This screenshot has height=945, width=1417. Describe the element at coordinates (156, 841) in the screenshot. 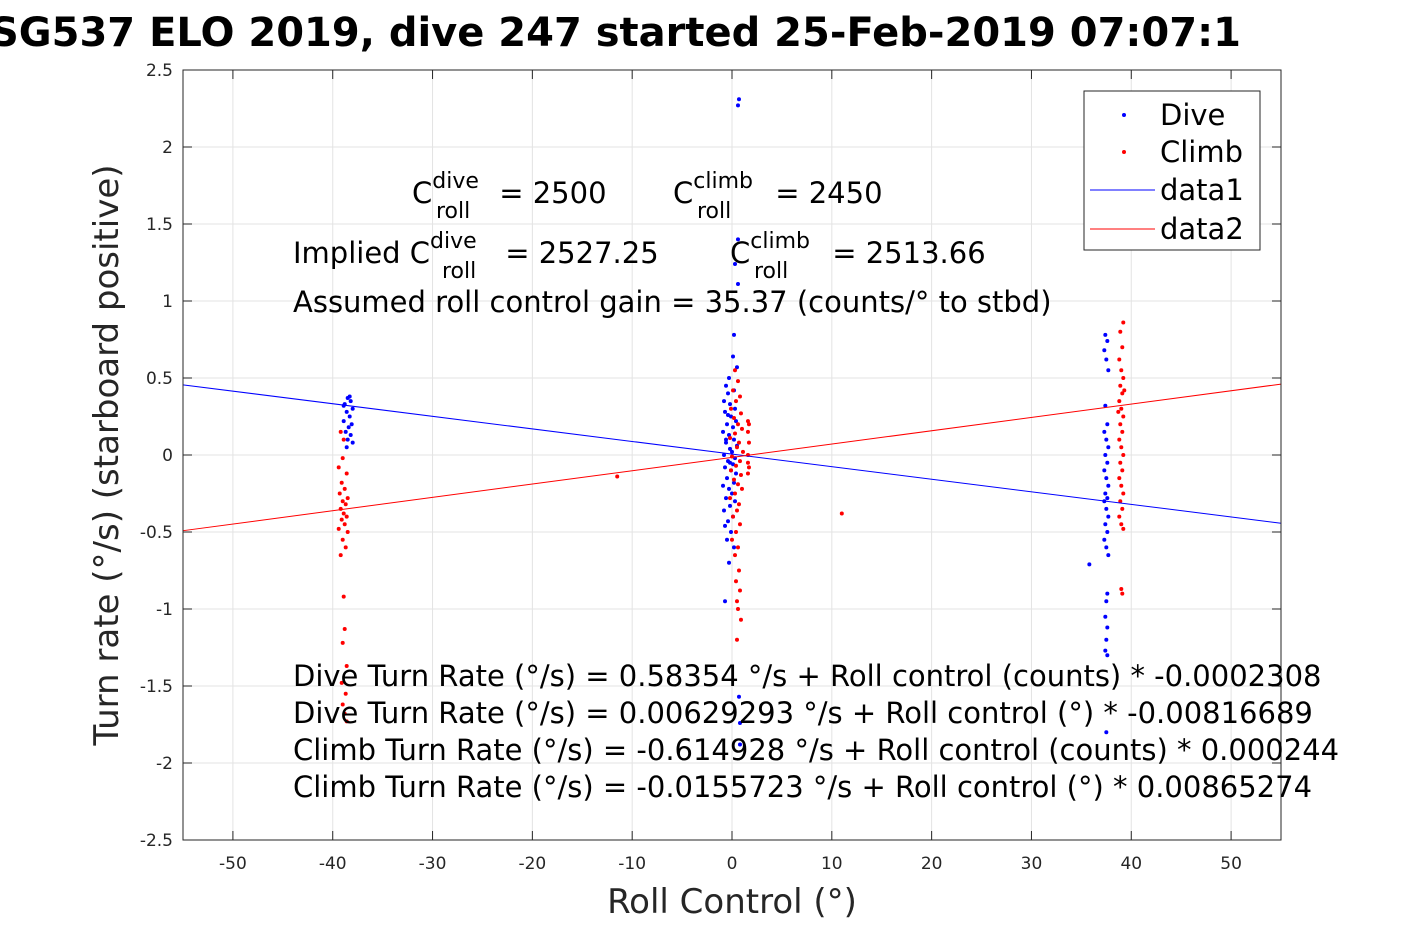

I see `y-tick-label: -2.5` at that location.